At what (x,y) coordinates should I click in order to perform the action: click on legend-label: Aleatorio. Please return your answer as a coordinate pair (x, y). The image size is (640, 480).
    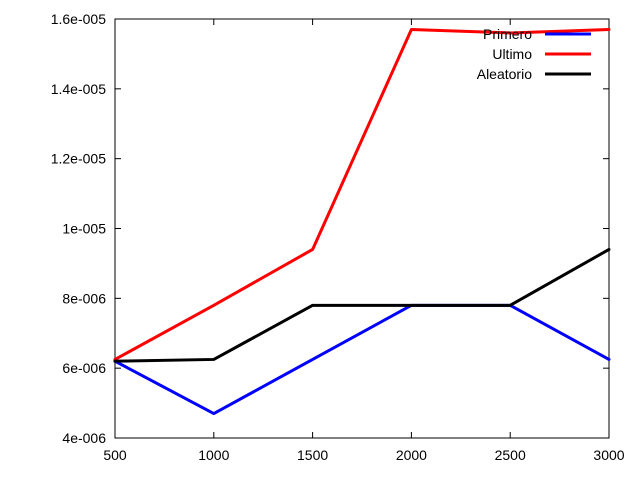
    Looking at the image, I should click on (504, 74).